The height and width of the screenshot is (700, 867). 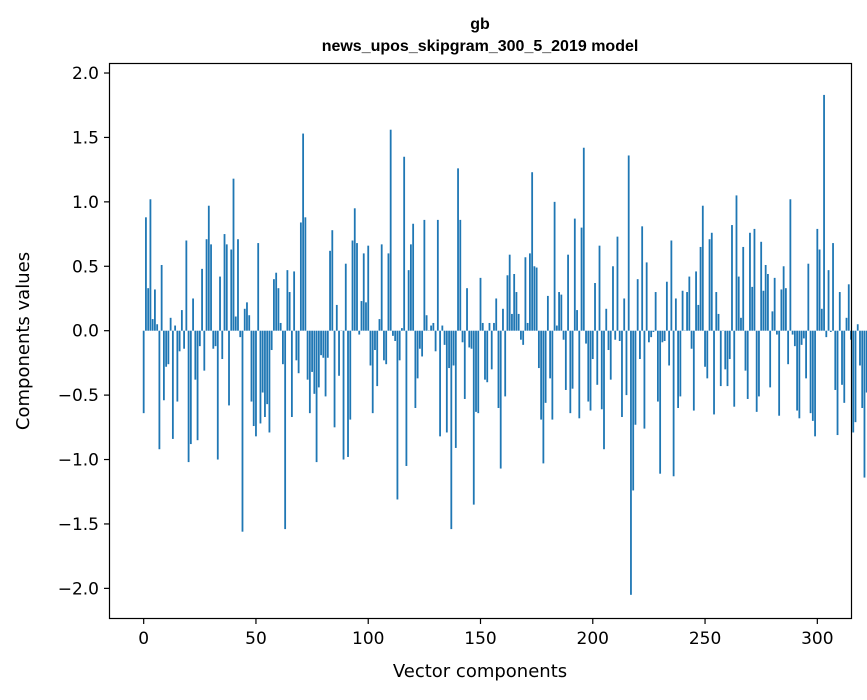 What do you see at coordinates (78, 589) in the screenshot?
I see `y-tick-label: −2.0` at bounding box center [78, 589].